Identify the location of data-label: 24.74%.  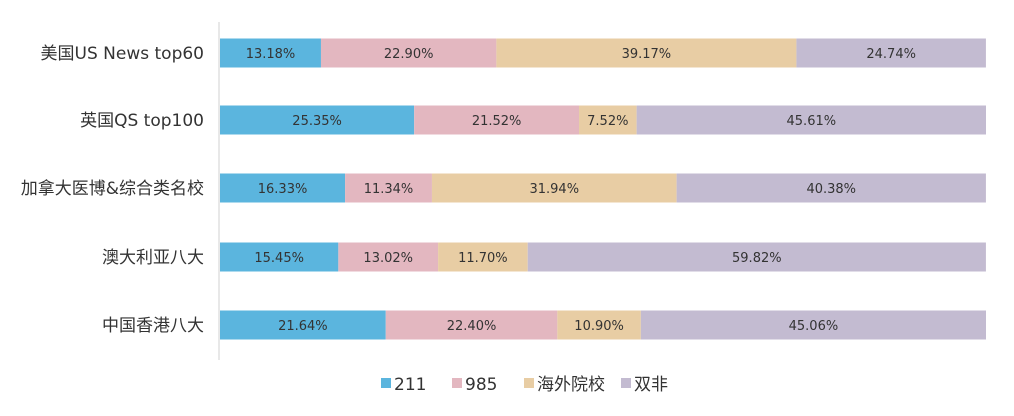
(891, 54).